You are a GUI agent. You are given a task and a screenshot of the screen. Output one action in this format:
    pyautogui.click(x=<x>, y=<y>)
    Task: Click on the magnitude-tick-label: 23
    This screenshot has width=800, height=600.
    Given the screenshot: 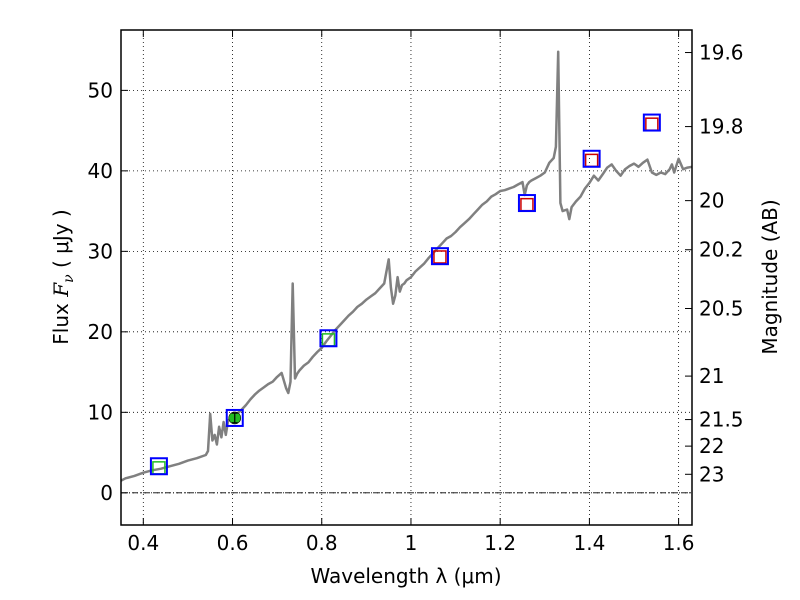 What is the action you would take?
    pyautogui.click(x=711, y=474)
    